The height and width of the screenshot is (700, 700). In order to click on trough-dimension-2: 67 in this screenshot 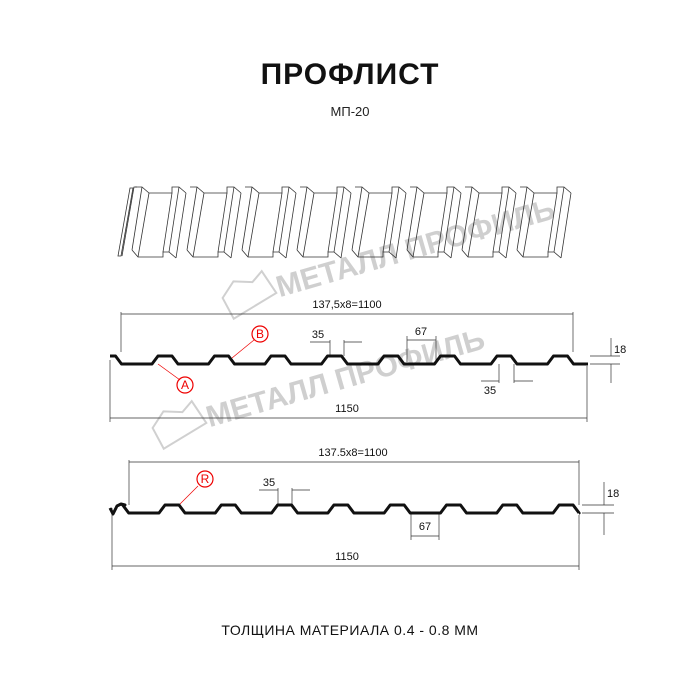, I will do `click(425, 527)`.